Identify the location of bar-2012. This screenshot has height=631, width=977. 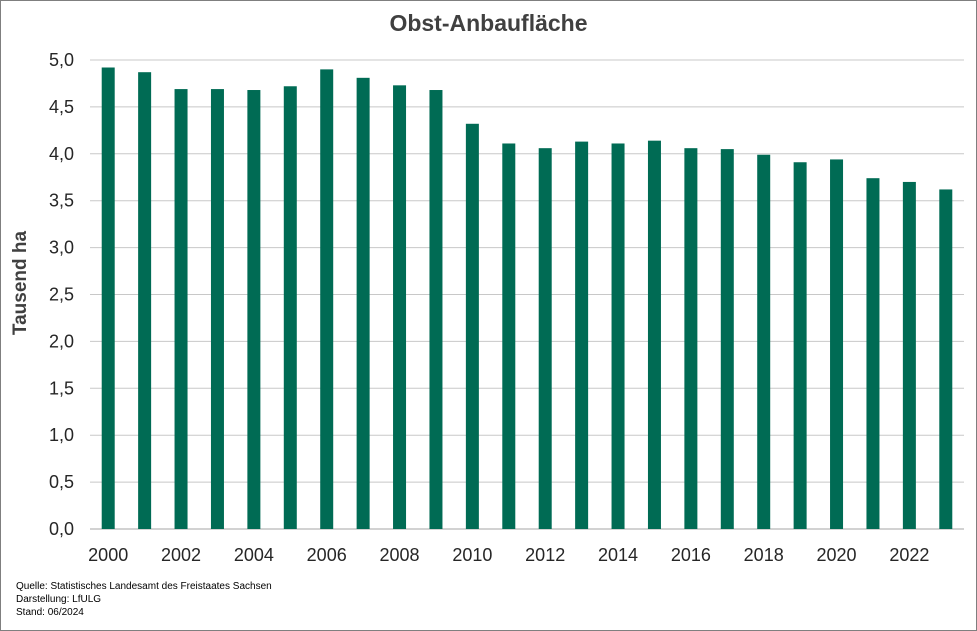
(545, 338).